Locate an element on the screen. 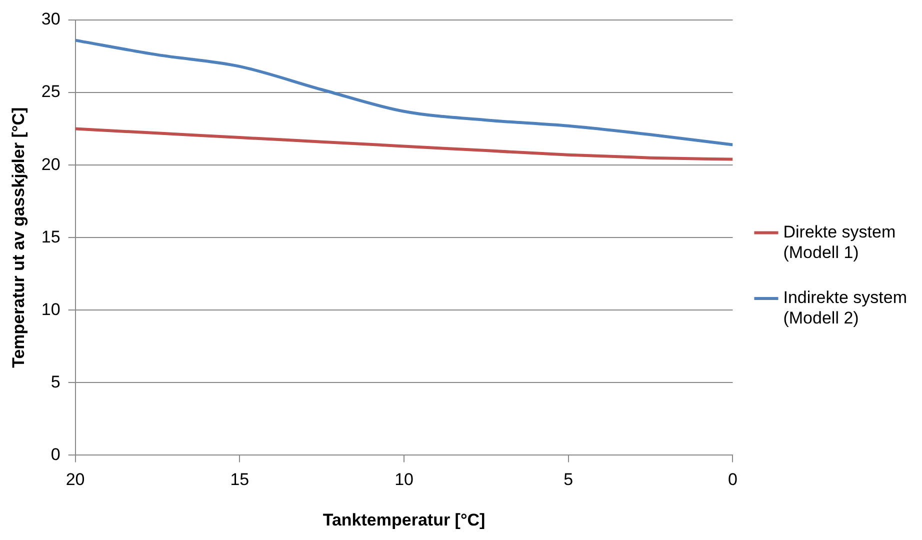  legend-label: Indirekte system (Modell 2) is located at coordinates (845, 308).